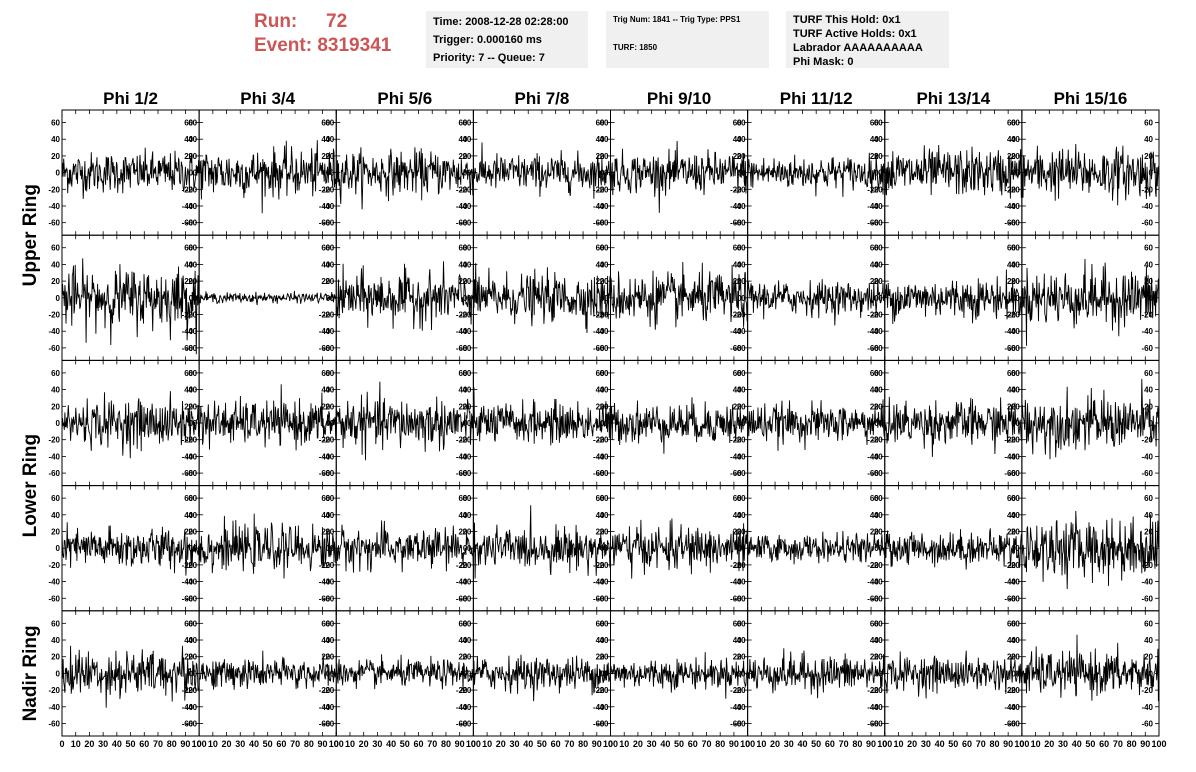 This screenshot has width=1196, height=772. I want to click on run-label: Run:, so click(276, 21).